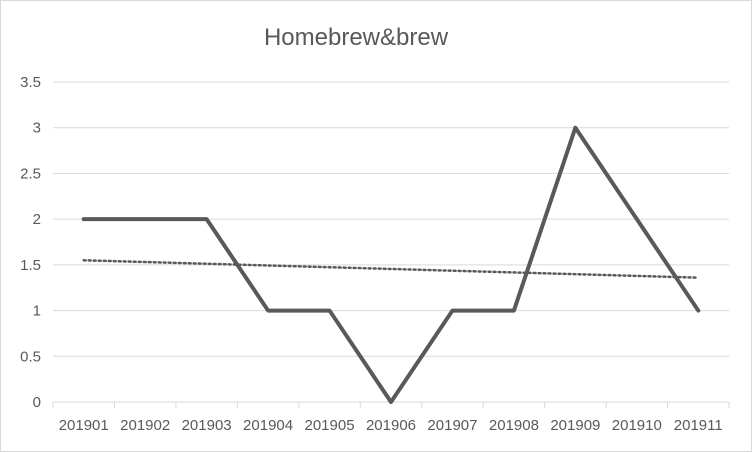  What do you see at coordinates (637, 425) in the screenshot?
I see `x-tick-label: 201910` at bounding box center [637, 425].